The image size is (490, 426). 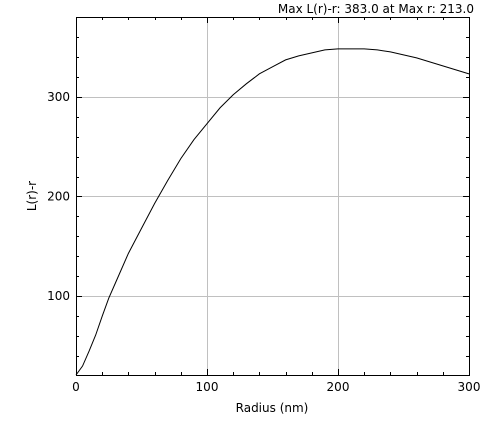 What do you see at coordinates (58, 97) in the screenshot?
I see `y-tick-label: 300` at bounding box center [58, 97].